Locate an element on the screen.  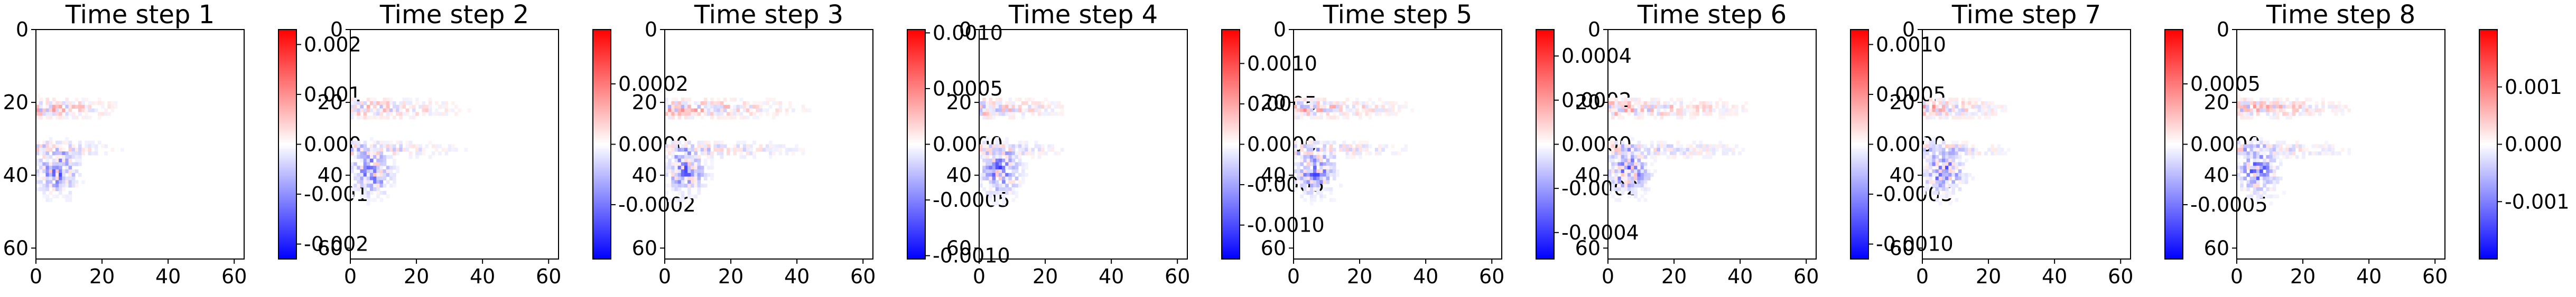
colorbar-tick-label: 0.0010 is located at coordinates (1911, 44).